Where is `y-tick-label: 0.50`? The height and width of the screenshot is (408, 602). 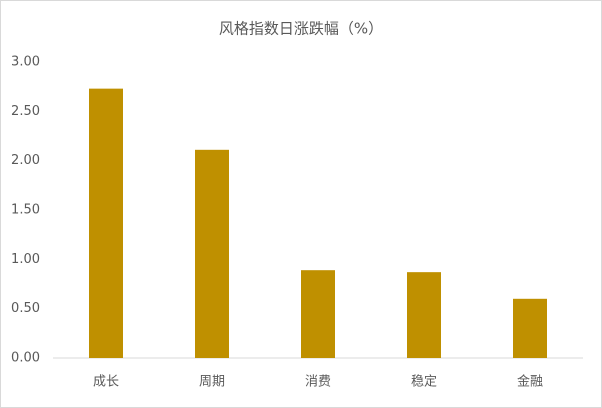
y-tick-label: 0.50 is located at coordinates (25, 308).